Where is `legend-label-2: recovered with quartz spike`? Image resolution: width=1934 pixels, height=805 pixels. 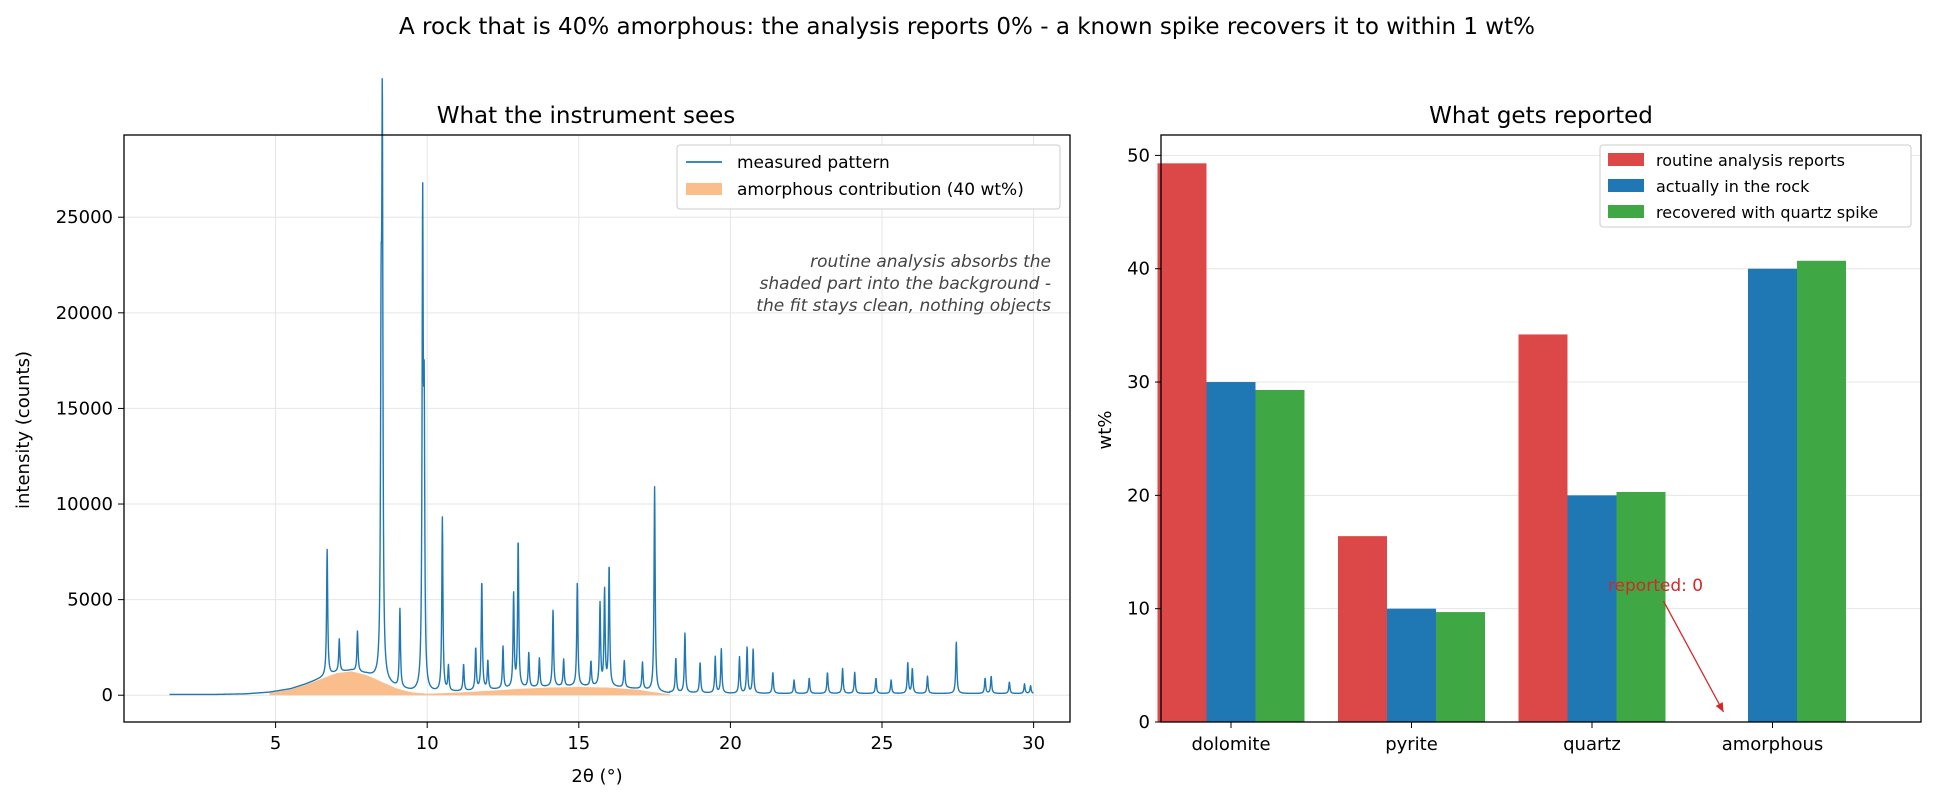 legend-label-2: recovered with quartz spike is located at coordinates (1767, 212).